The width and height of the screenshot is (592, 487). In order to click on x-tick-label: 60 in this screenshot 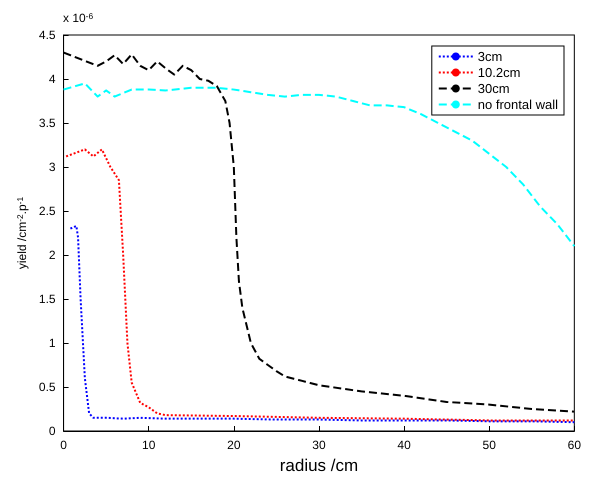, I will do `click(575, 445)`.